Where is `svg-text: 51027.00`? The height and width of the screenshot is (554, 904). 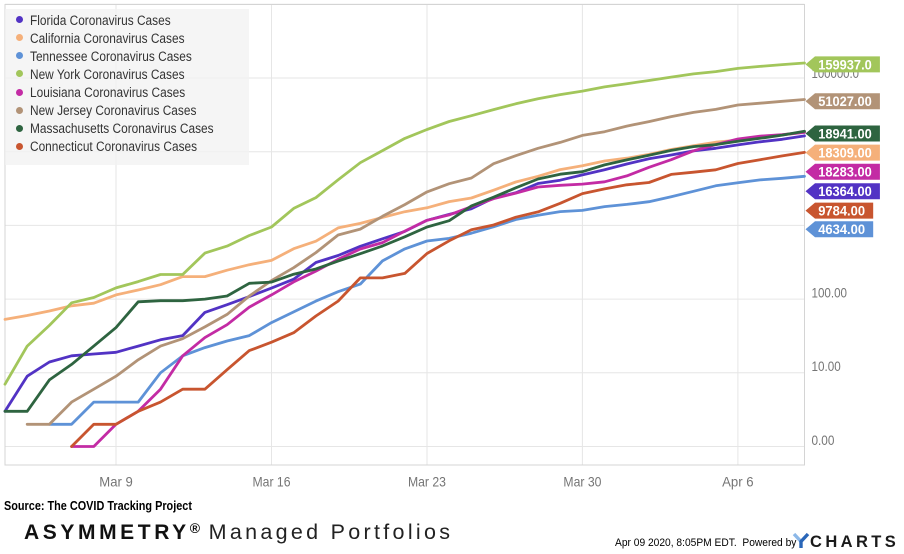
svg-text: 51027.00 is located at coordinates (845, 101).